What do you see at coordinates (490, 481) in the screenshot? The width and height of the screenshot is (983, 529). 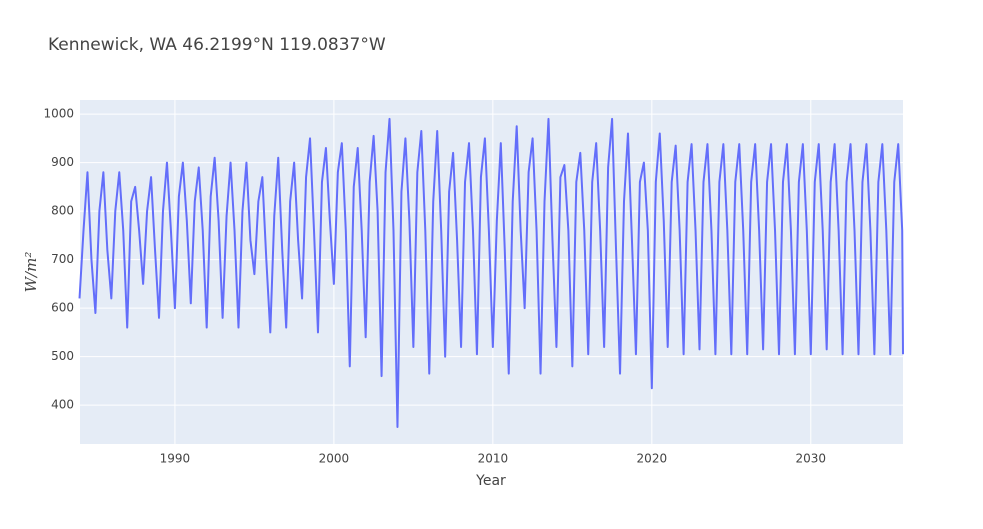 I see `x-axis-title: Year` at bounding box center [490, 481].